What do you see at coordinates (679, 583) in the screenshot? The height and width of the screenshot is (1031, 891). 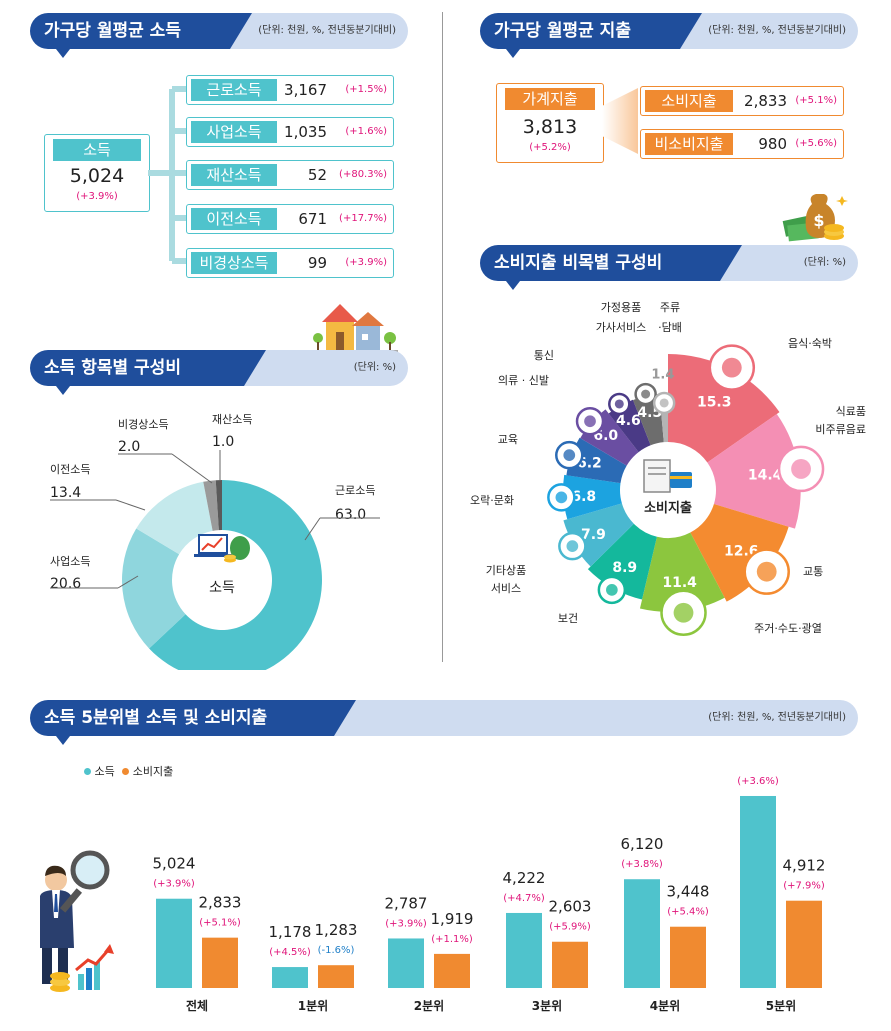 I see `spend-pie-slice-value: 11.4` at bounding box center [679, 583].